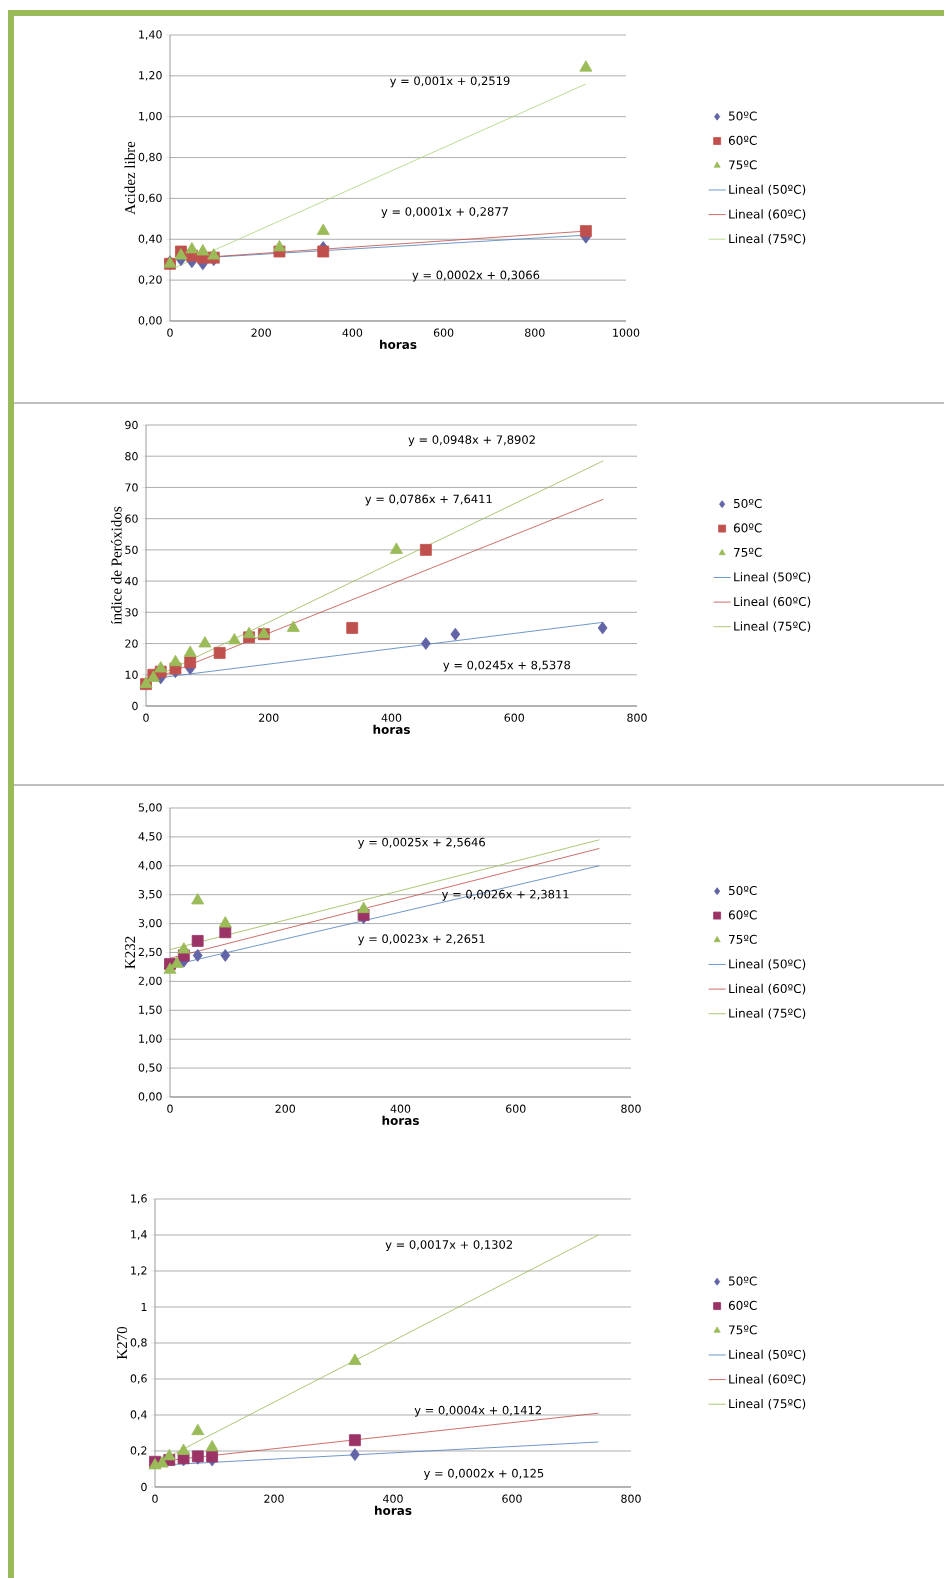  Describe the element at coordinates (150, 1068) in the screenshot. I see `y-tick-label: 0,50` at that location.